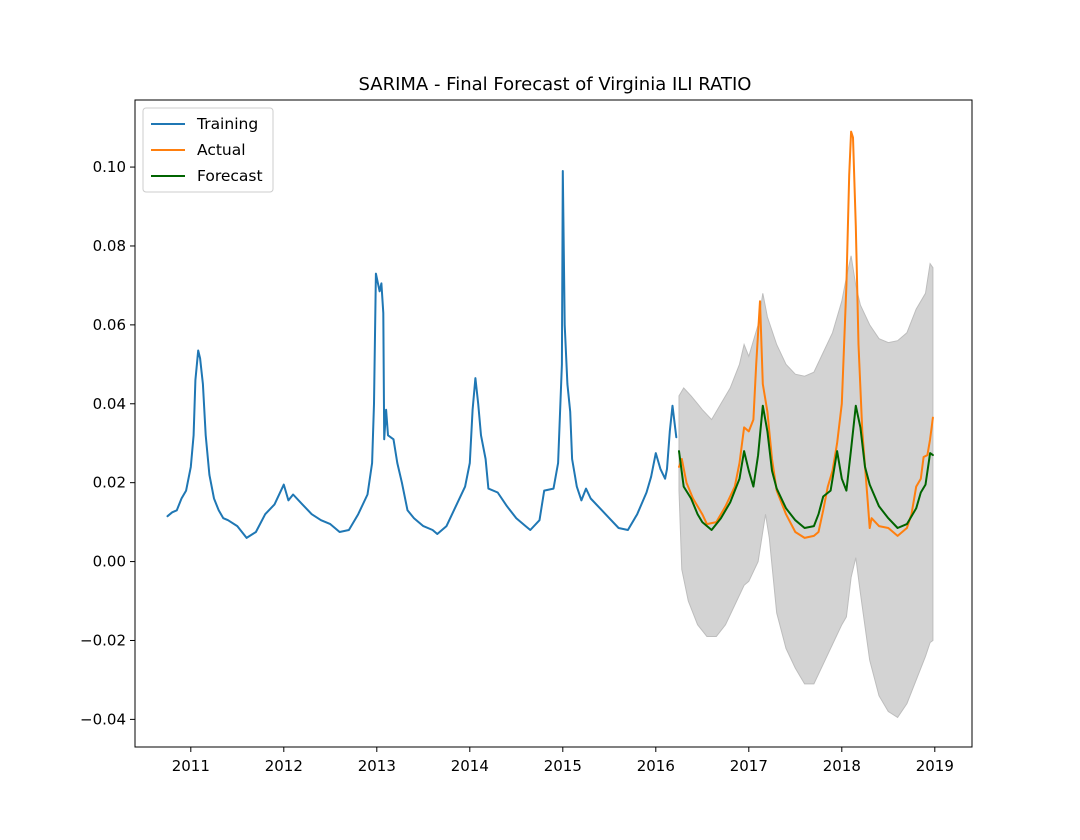 The width and height of the screenshot is (1080, 840). What do you see at coordinates (935, 766) in the screenshot?
I see `x-tick-label: 2019` at bounding box center [935, 766].